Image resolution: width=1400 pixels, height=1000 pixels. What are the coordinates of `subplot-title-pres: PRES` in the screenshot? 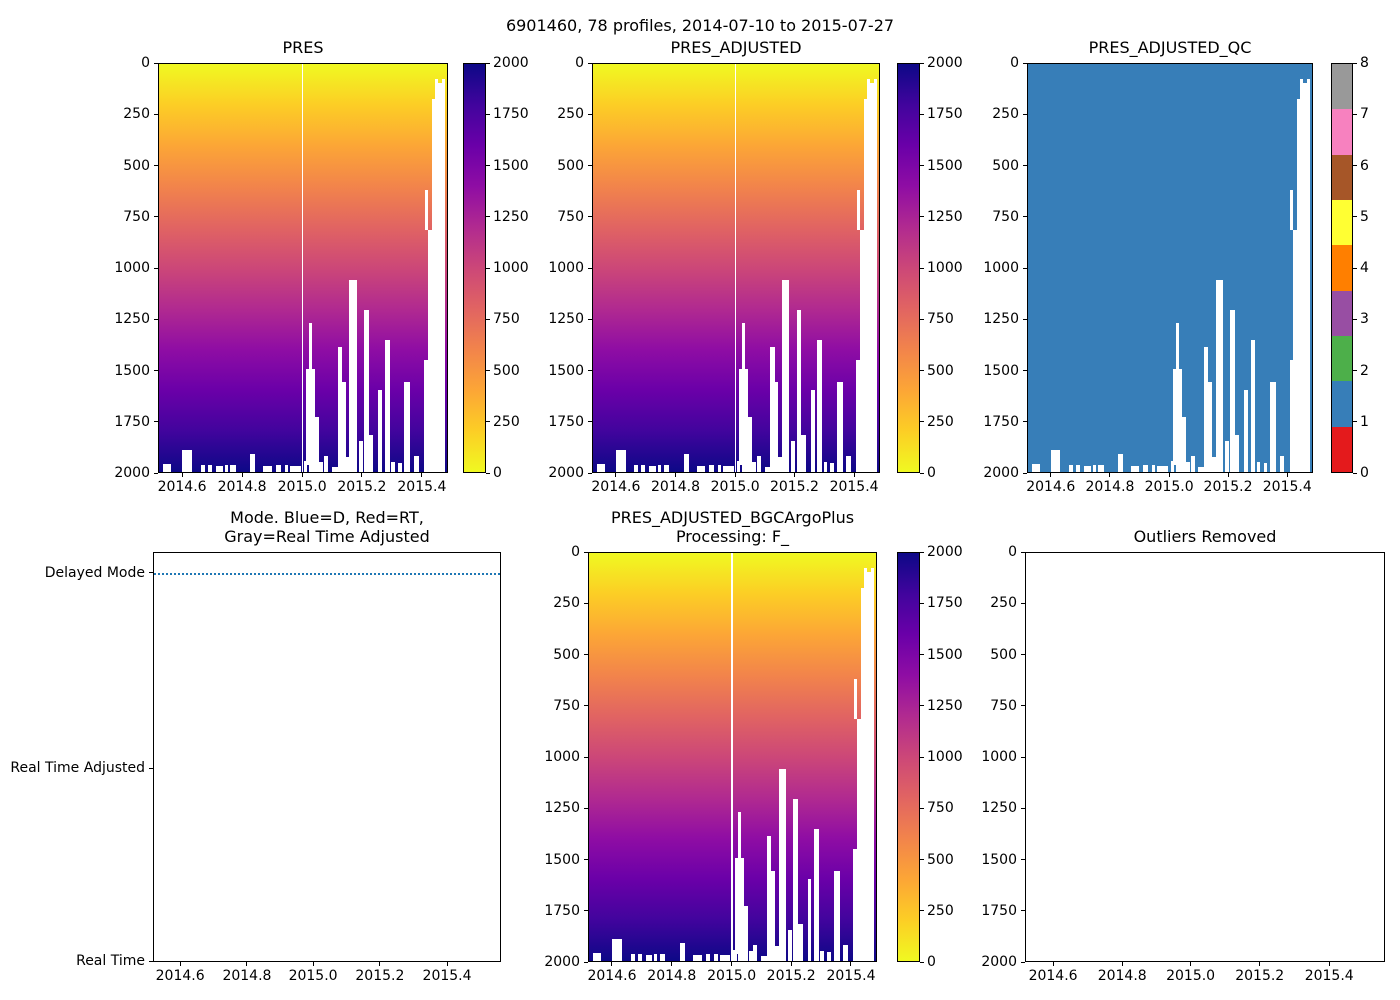 It's located at (303, 47).